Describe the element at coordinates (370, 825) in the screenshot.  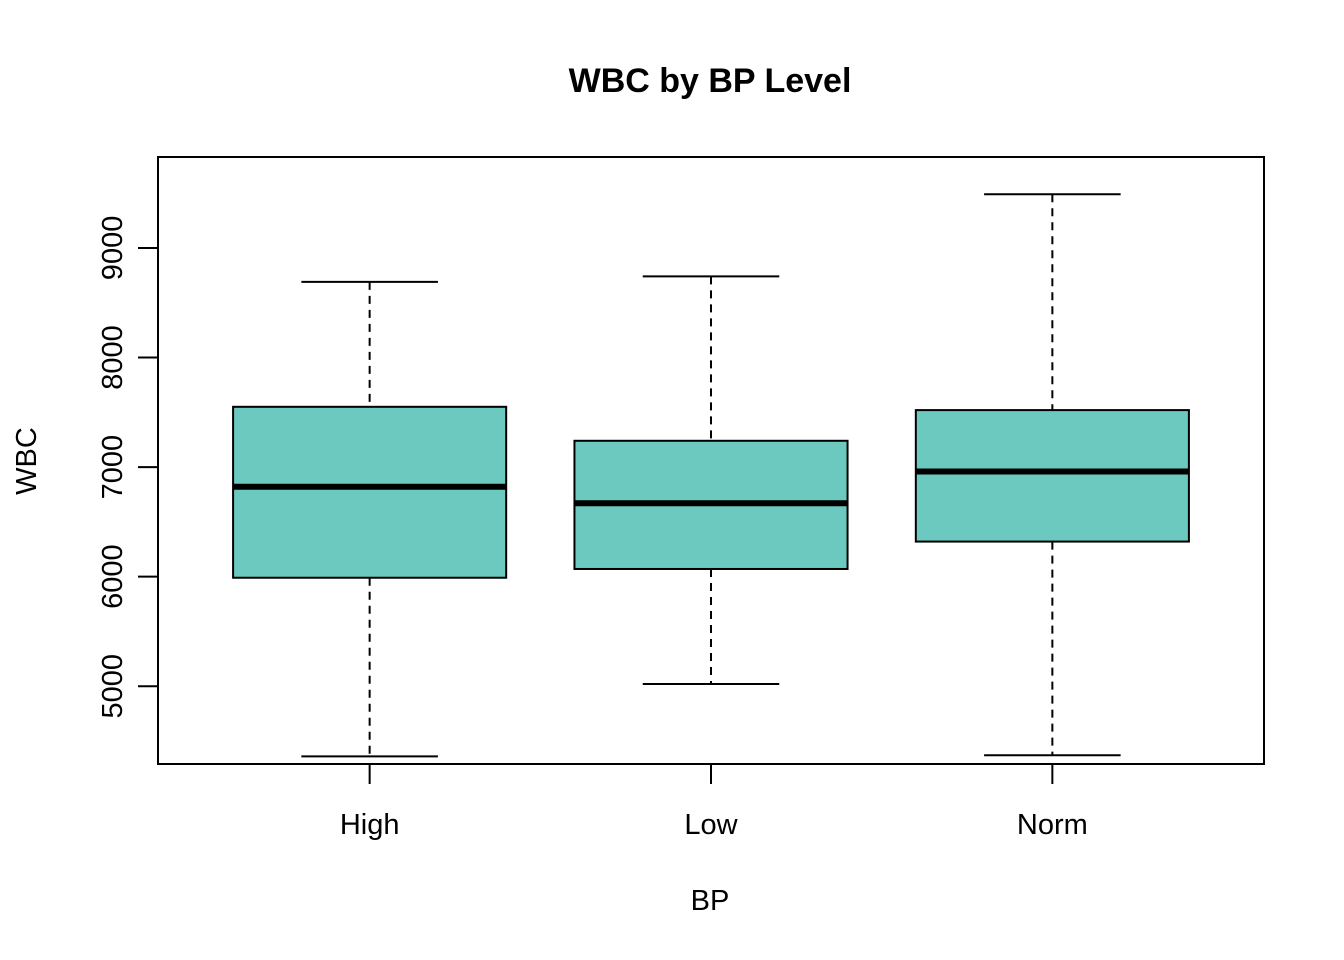
I see `x-tick-label: High` at that location.